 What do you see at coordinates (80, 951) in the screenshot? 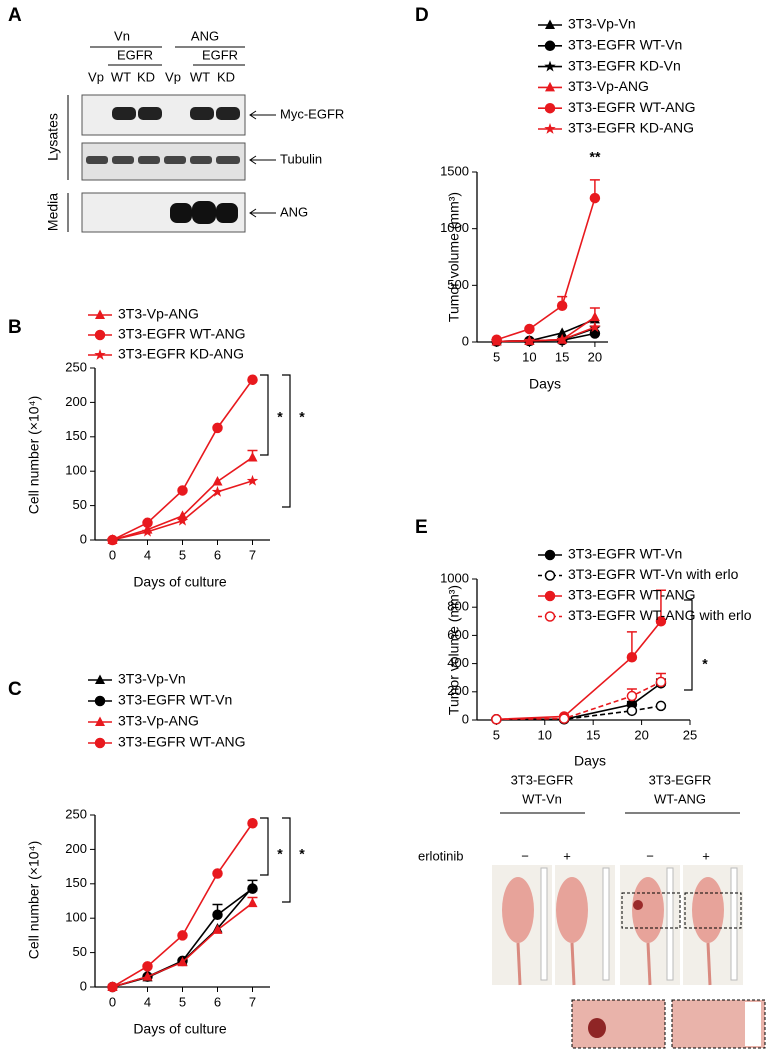
I see `y-tick-label: 50` at bounding box center [80, 951].